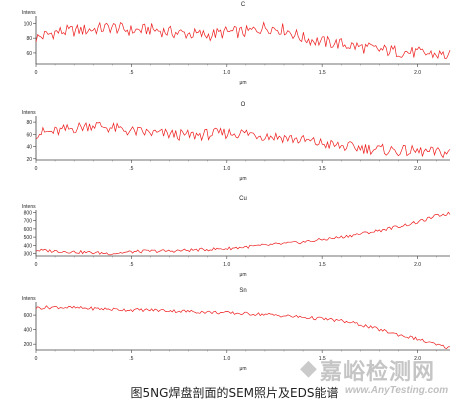 The height and width of the screenshot is (412, 469). I want to click on chart-title: Sn, so click(242, 291).